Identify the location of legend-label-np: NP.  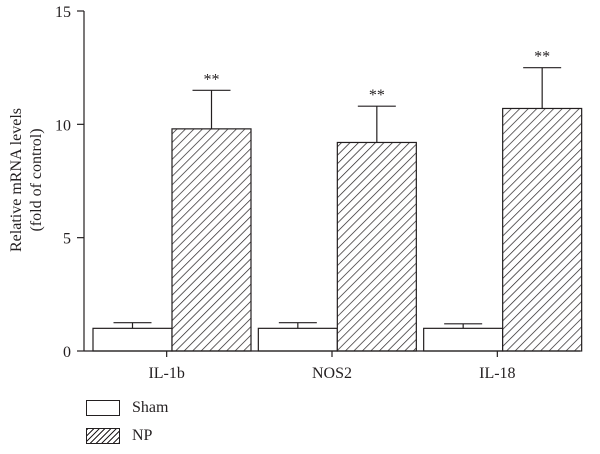
(142, 435).